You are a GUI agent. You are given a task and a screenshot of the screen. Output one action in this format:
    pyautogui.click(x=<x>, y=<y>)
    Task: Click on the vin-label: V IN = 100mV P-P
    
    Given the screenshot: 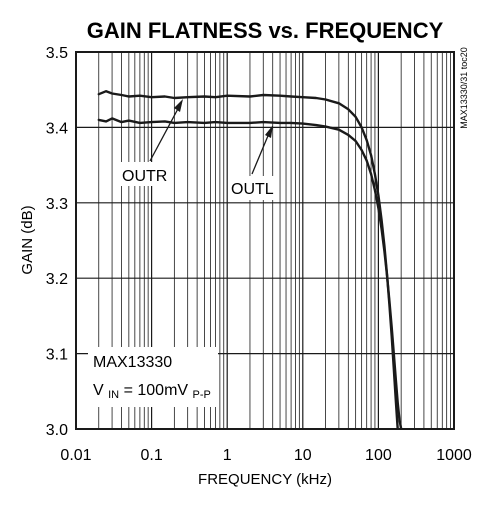 What is the action you would take?
    pyautogui.click(x=152, y=392)
    